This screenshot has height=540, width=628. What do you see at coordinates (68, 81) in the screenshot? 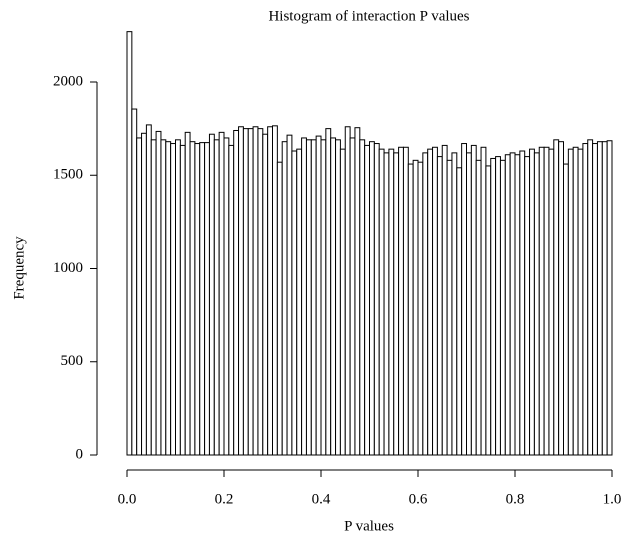
I see `y-tick-label: 2000` at bounding box center [68, 81].